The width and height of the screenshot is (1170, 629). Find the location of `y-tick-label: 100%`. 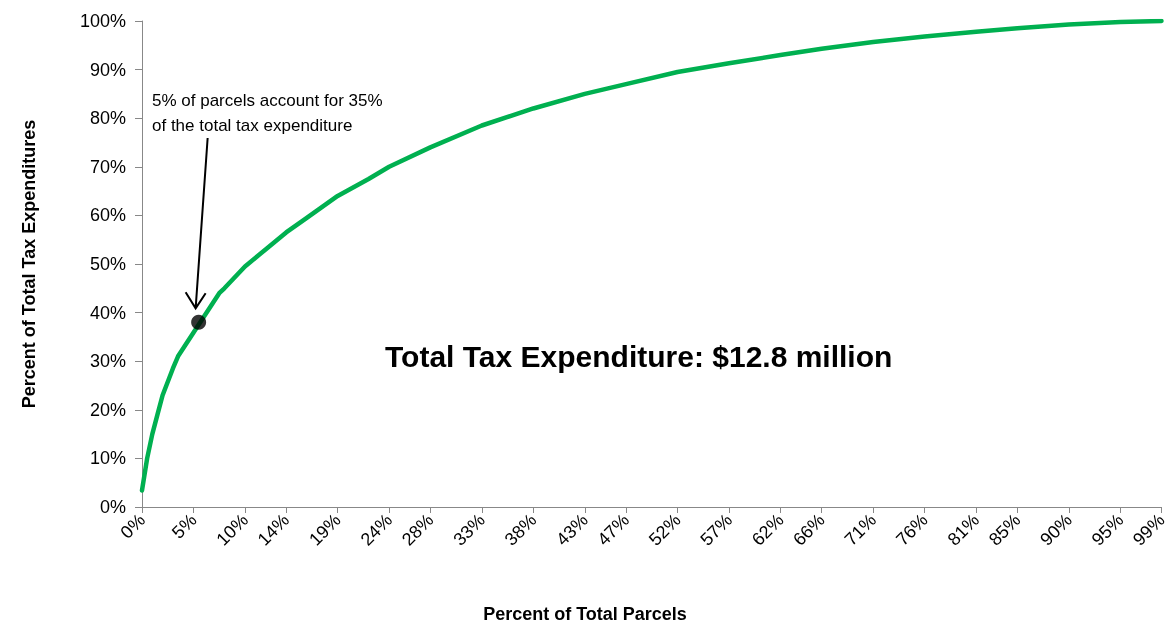

y-tick-label: 100% is located at coordinates (102, 21).